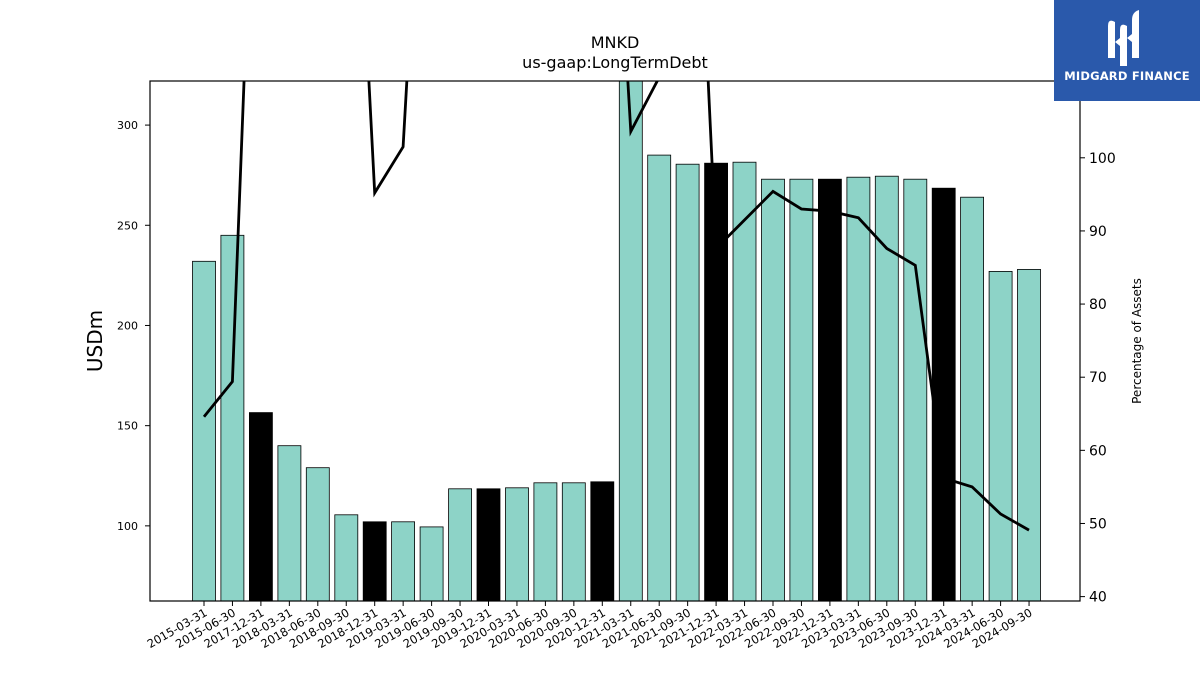 This screenshot has width=1200, height=675. What do you see at coordinates (1098, 232) in the screenshot?
I see `y2-tick-label: 90` at bounding box center [1098, 232].